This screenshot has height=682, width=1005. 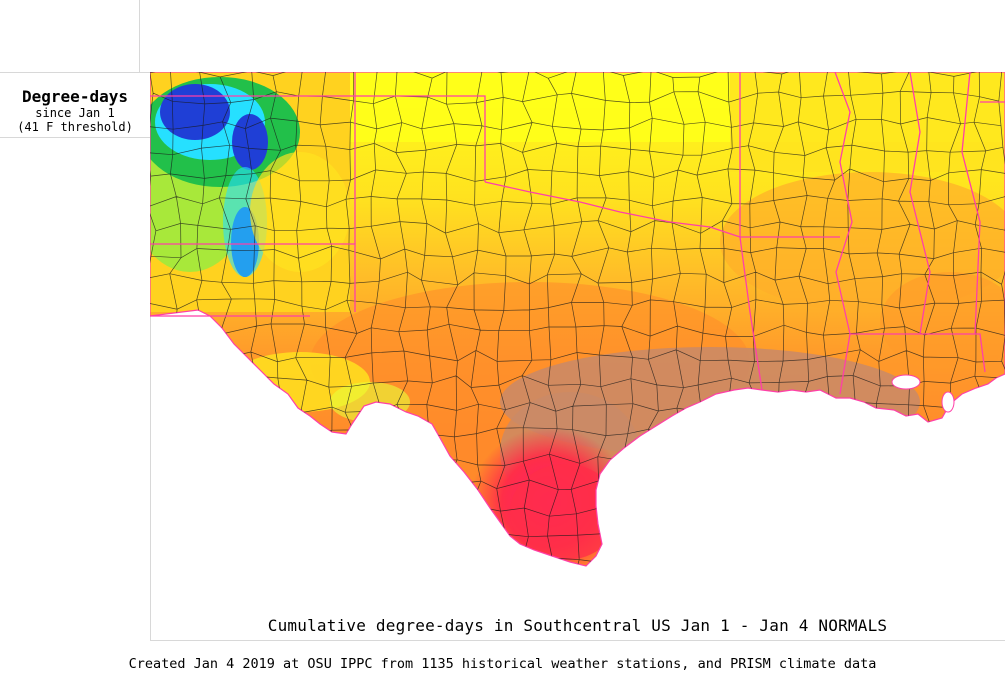 I want to click on map-bottom-edge, so click(x=577, y=640).